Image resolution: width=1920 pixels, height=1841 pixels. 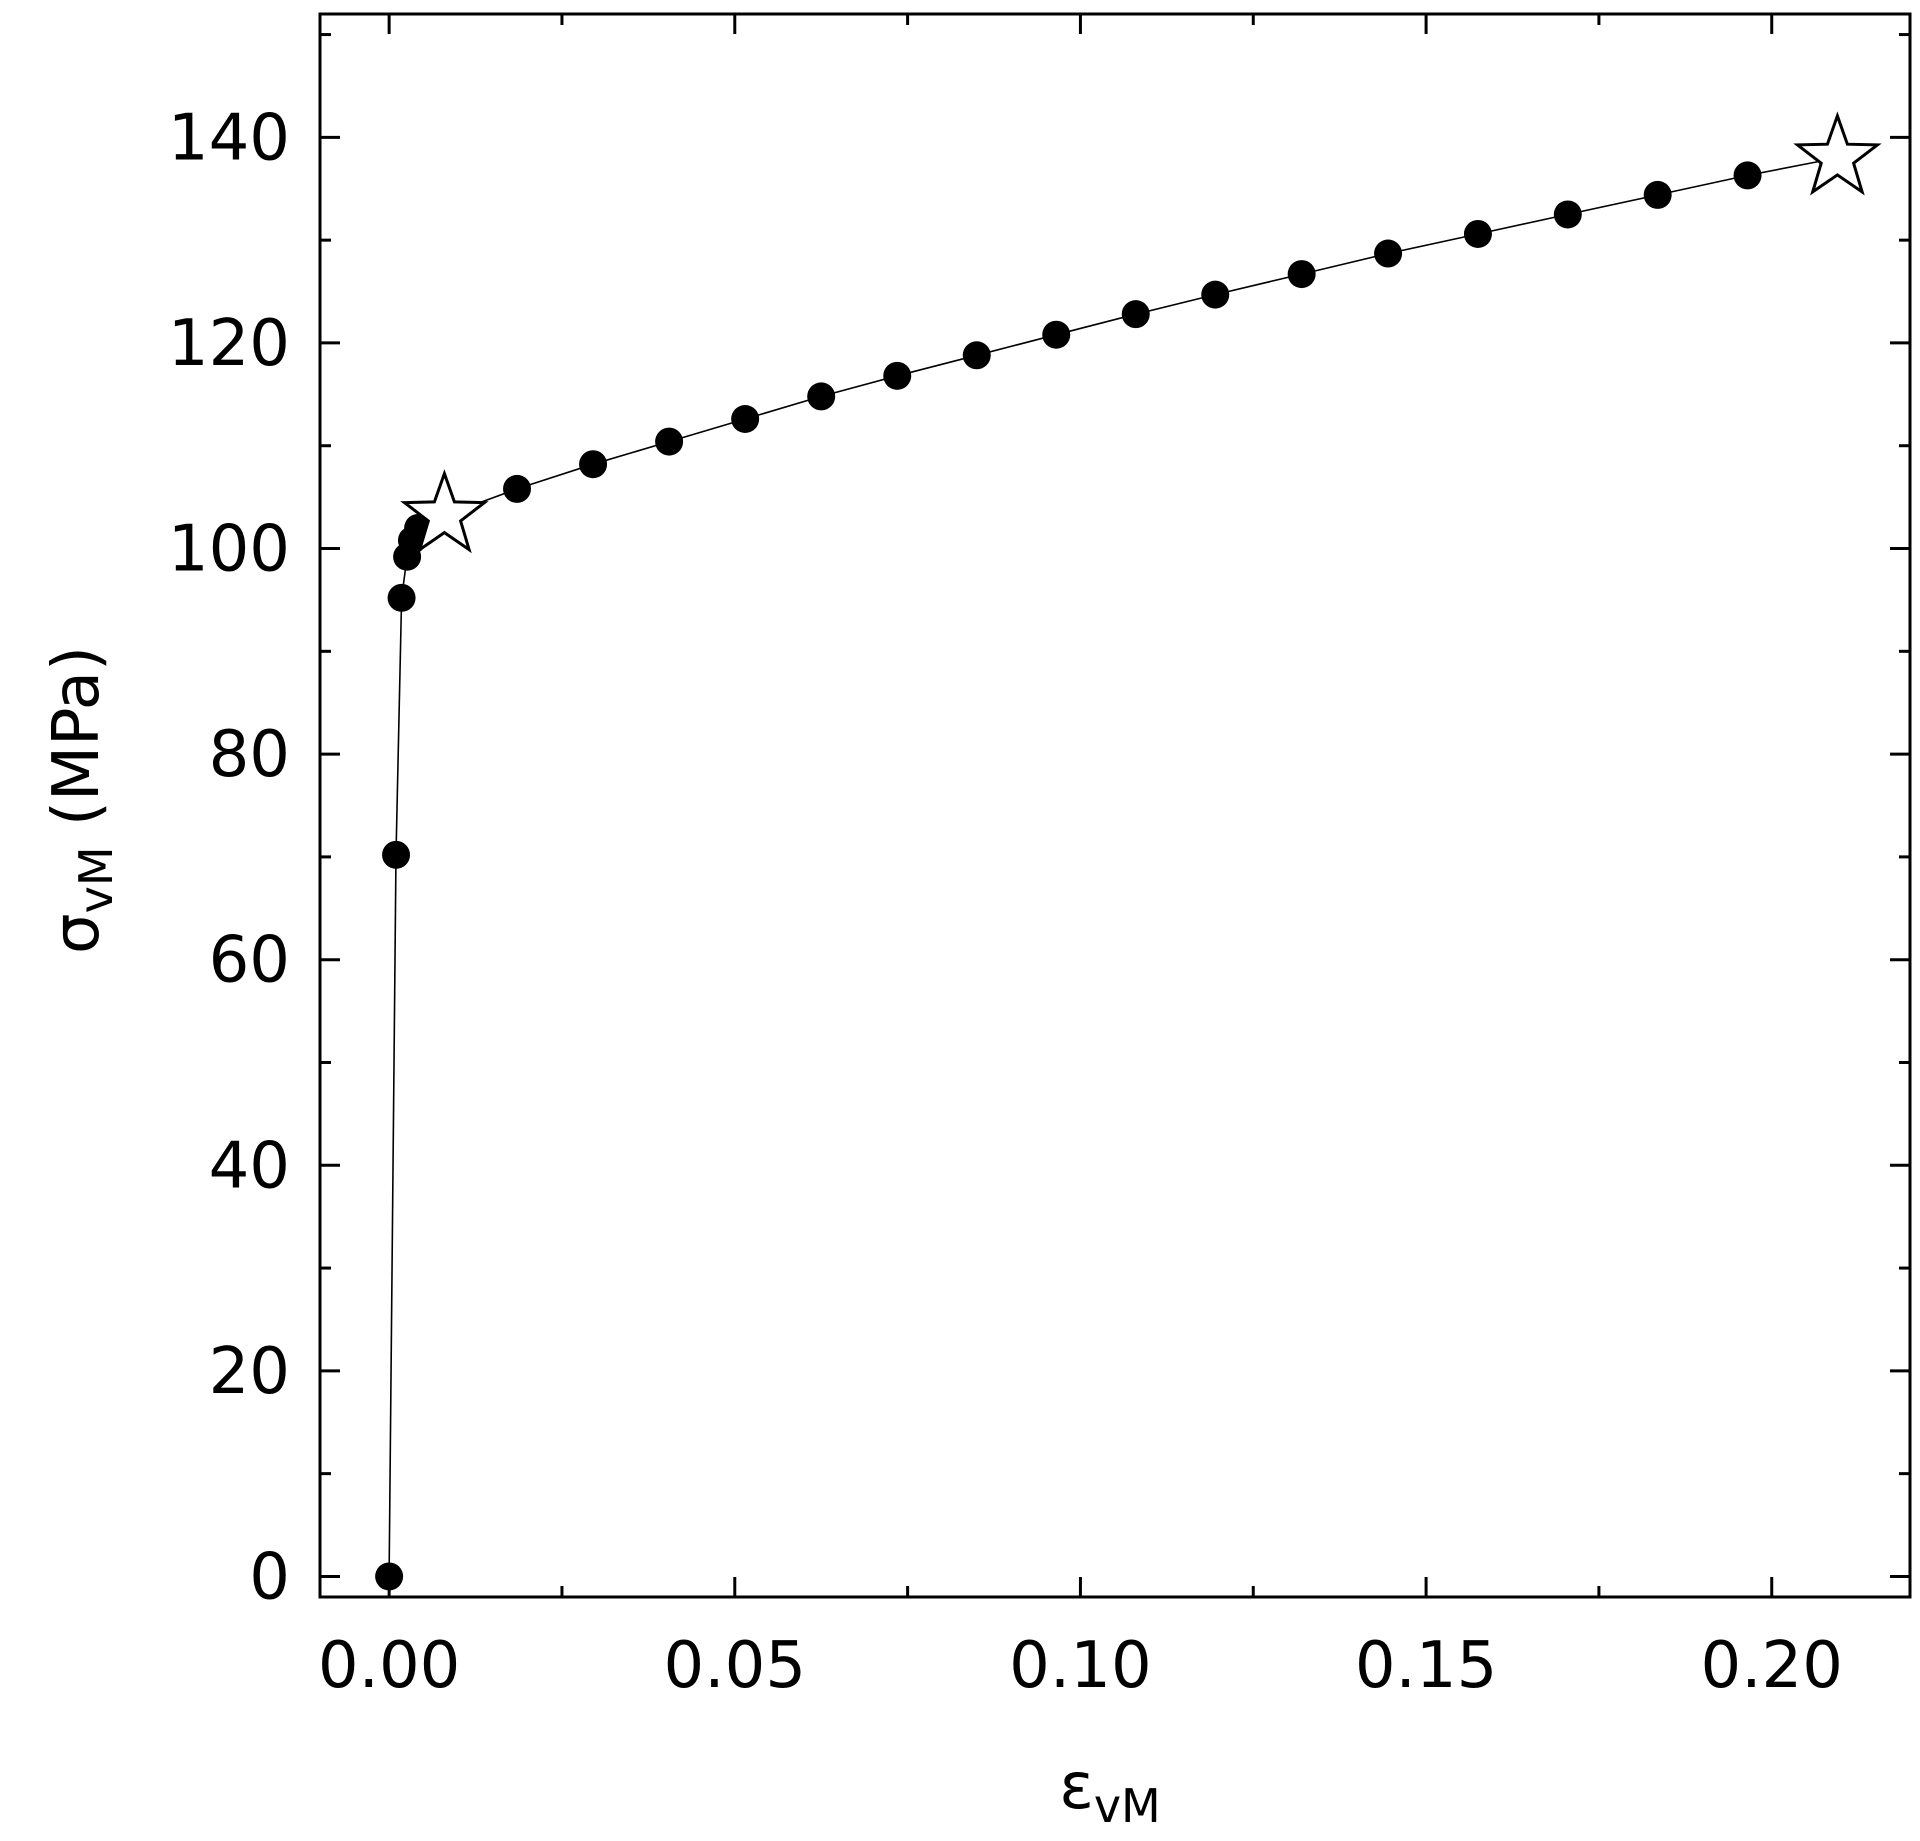 I want to click on y-tick-label: 20, so click(x=249, y=1372).